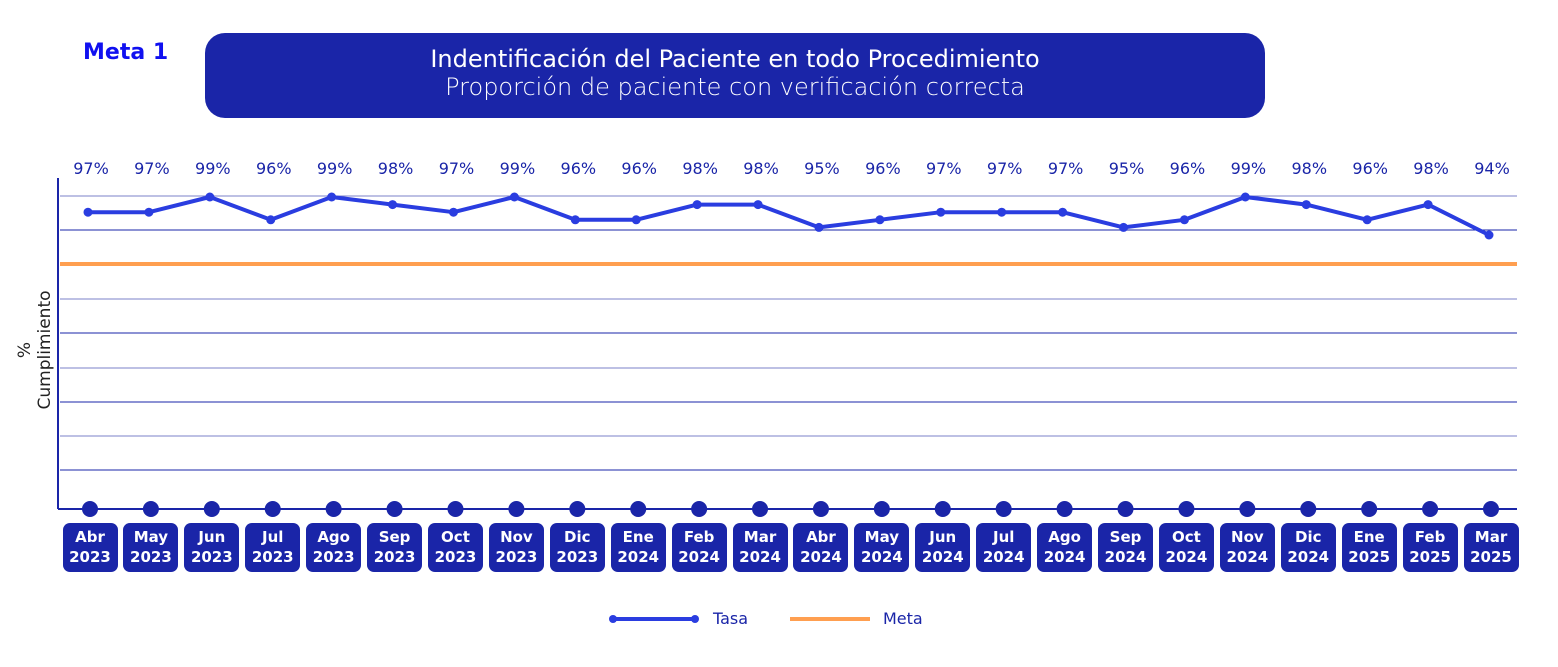 This screenshot has height=667, width=1558. Describe the element at coordinates (1492, 168) in the screenshot. I see `data-label: 94%` at that location.